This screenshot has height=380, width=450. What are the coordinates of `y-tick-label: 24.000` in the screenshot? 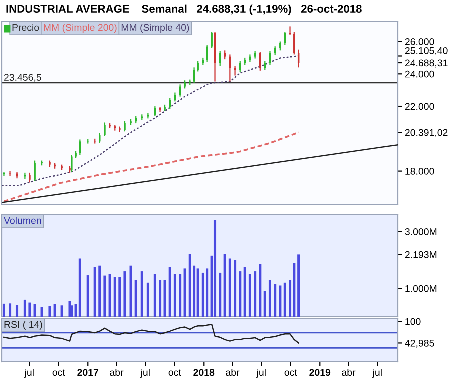 It's located at (419, 74).